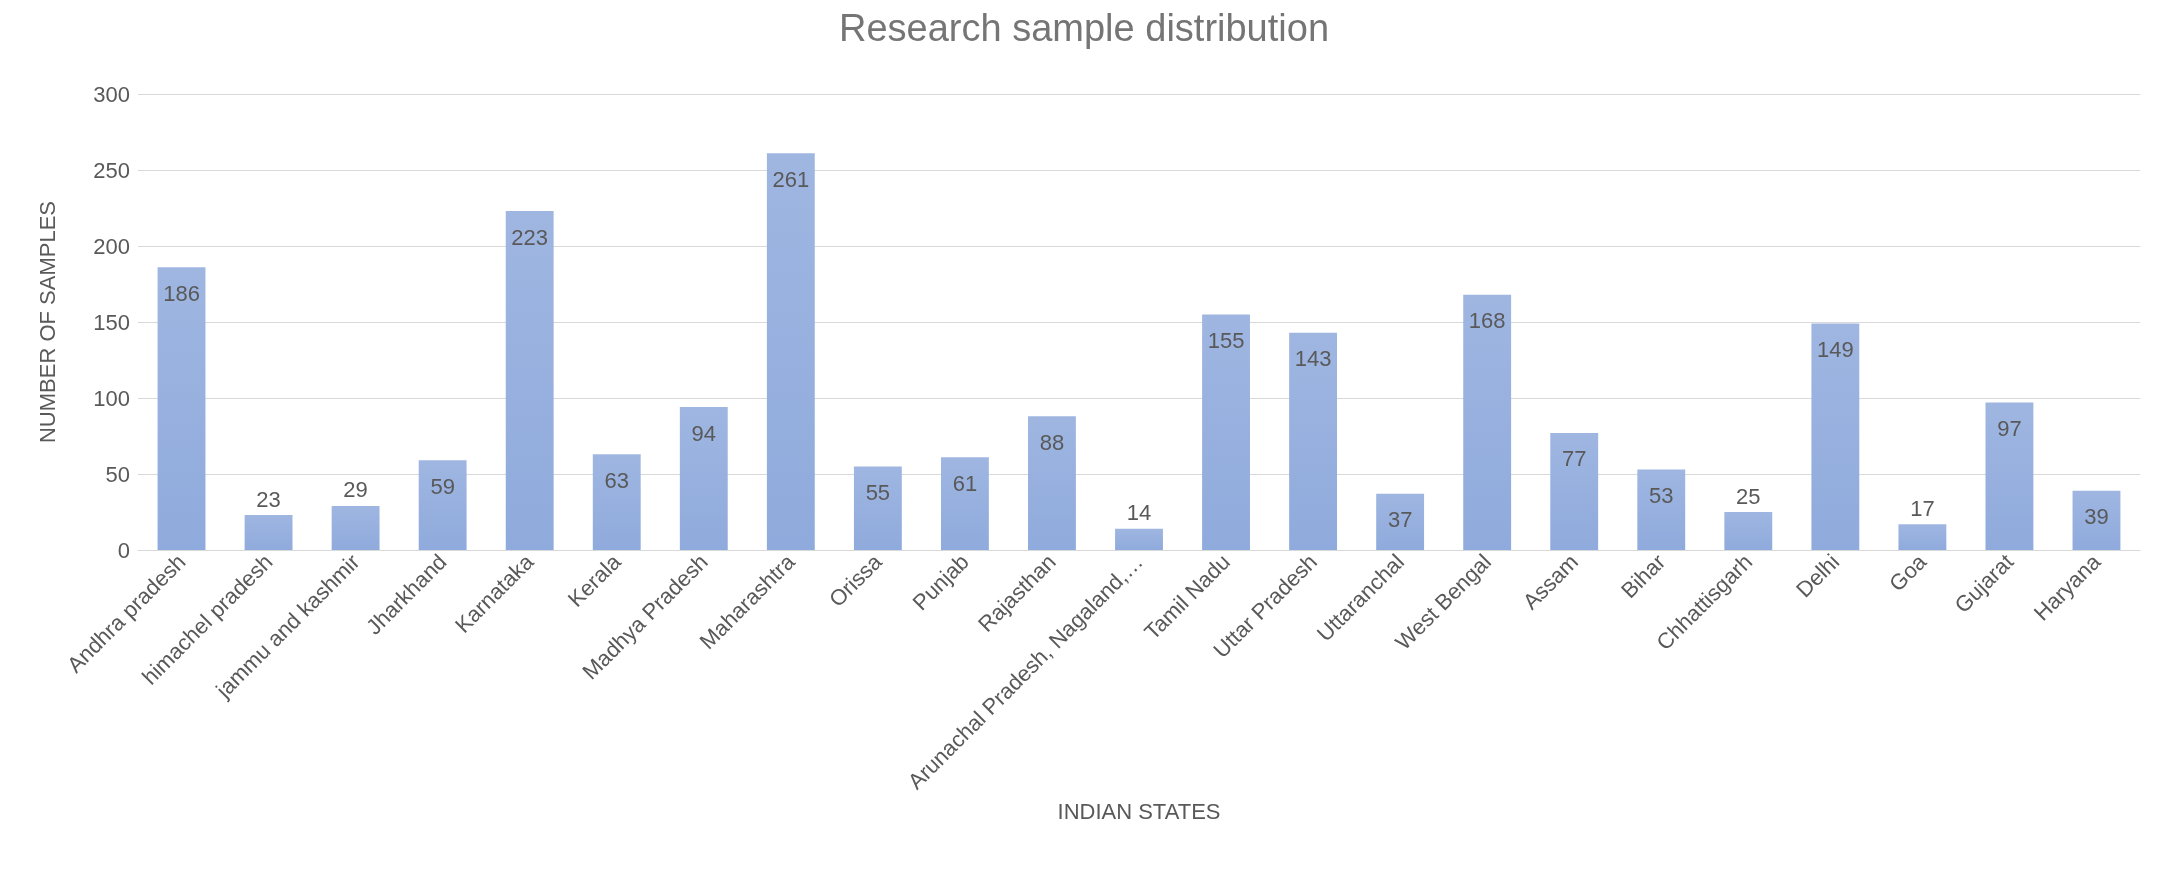 This screenshot has width=2168, height=869. I want to click on data-label: 155, so click(1226, 340).